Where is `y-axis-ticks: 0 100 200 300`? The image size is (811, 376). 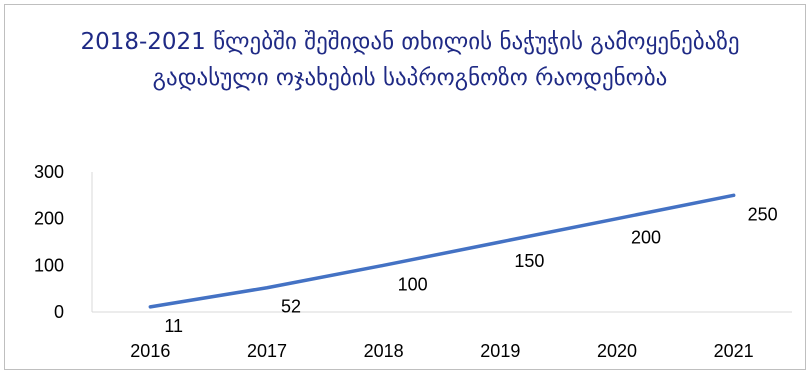 y-axis-ticks: 0 100 200 300 is located at coordinates (49, 242).